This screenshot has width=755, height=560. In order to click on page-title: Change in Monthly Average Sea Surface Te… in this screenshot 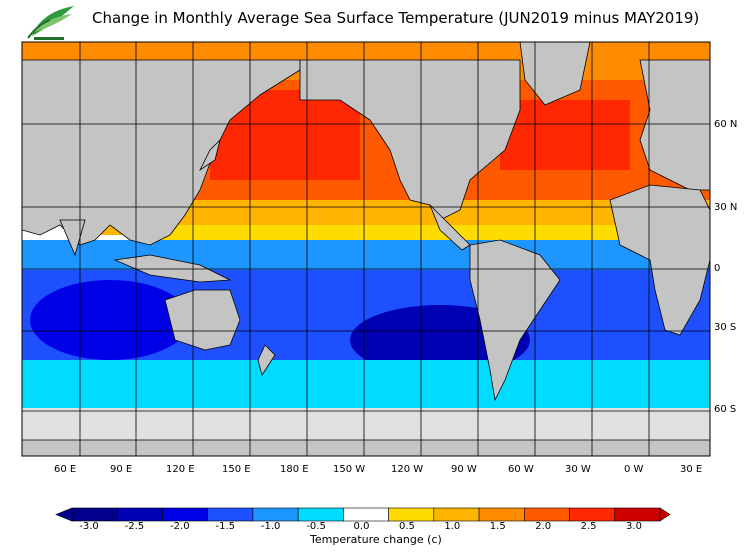, I will do `click(396, 18)`.